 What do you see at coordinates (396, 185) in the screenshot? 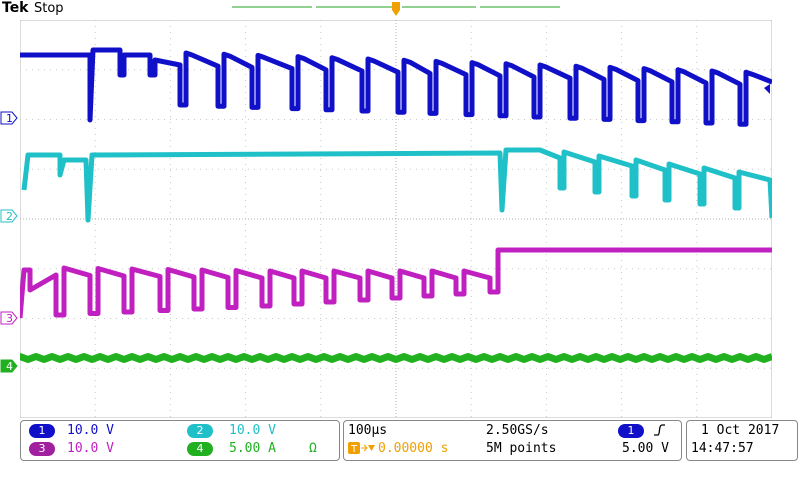
I see `channel-2-waveform` at bounding box center [396, 185].